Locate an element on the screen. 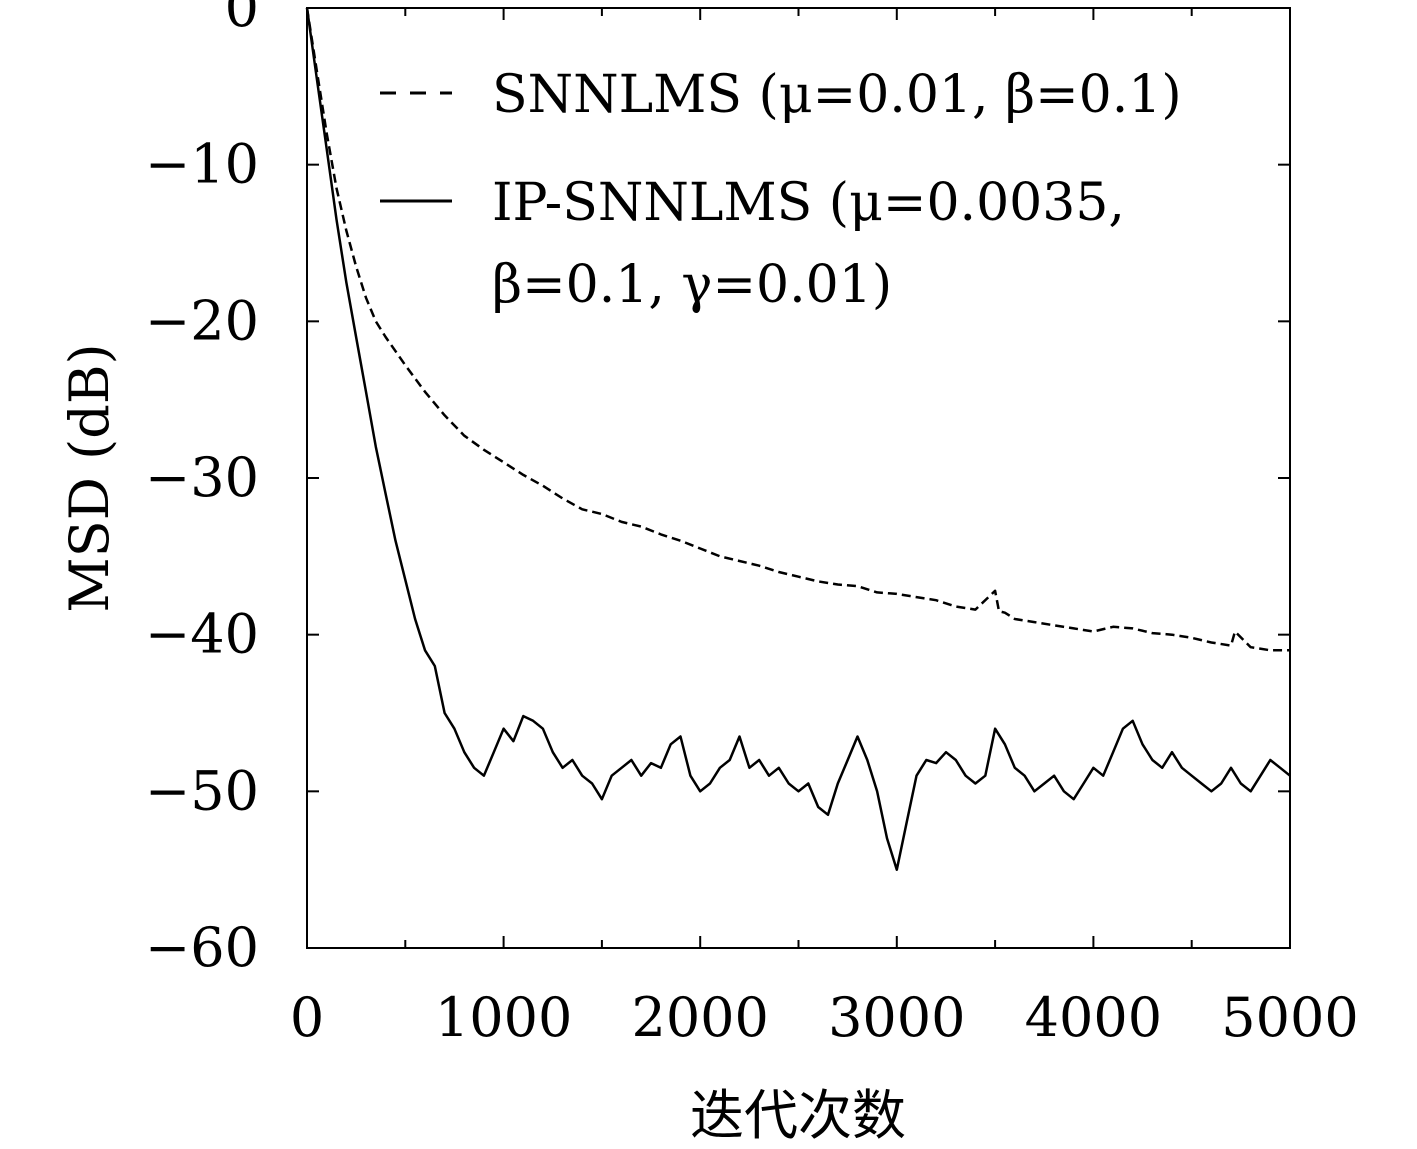 This screenshot has height=1149, width=1417. x-tick-label: 2000 is located at coordinates (699, 1017).